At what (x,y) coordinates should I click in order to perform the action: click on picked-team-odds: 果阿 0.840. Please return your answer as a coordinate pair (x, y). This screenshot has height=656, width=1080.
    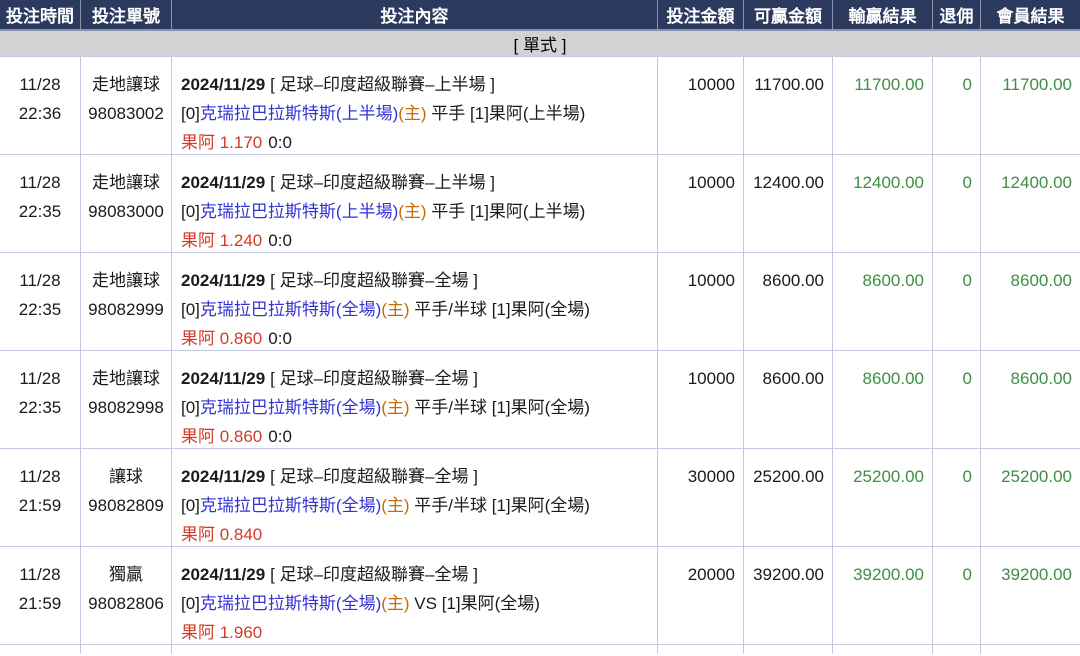
    Looking at the image, I should click on (222, 534).